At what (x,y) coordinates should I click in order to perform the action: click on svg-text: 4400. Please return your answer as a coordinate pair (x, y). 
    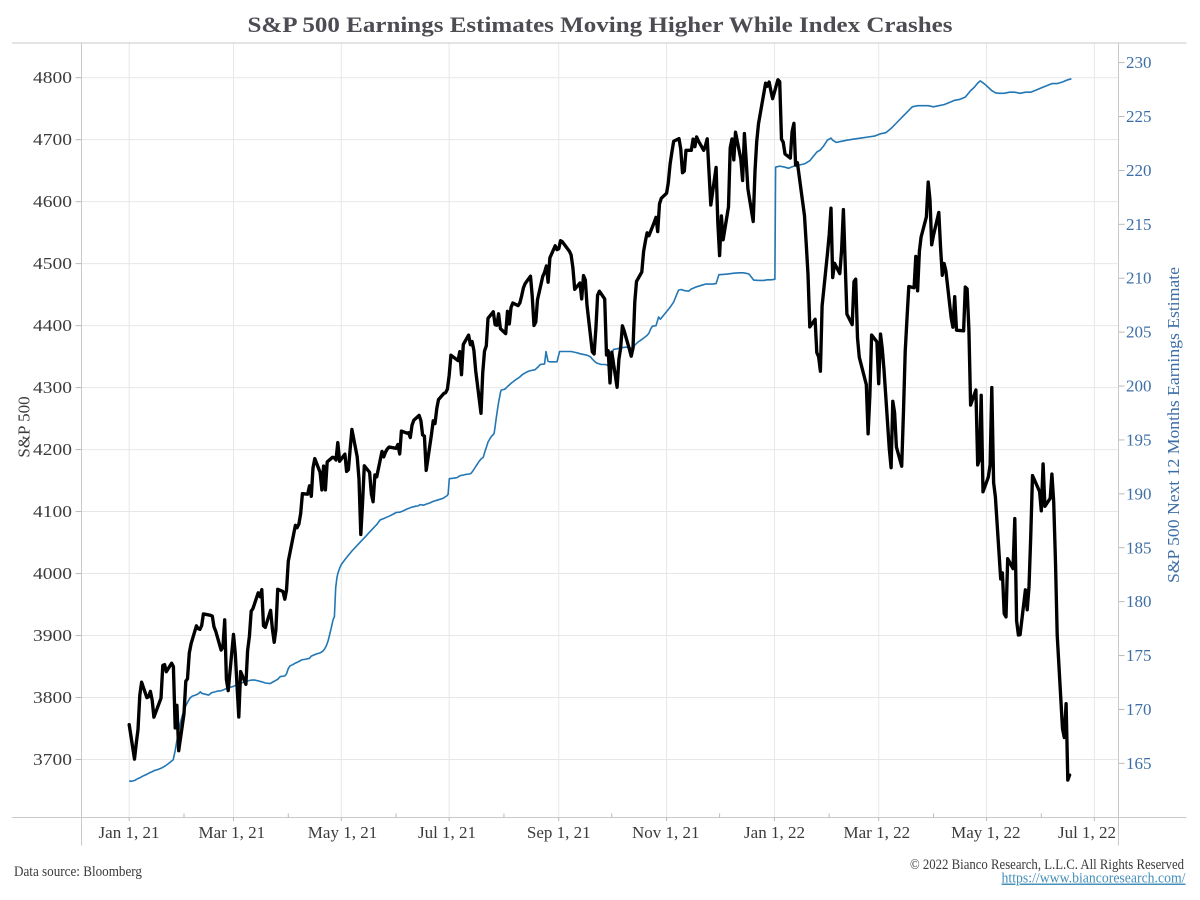
    Looking at the image, I should click on (52, 325).